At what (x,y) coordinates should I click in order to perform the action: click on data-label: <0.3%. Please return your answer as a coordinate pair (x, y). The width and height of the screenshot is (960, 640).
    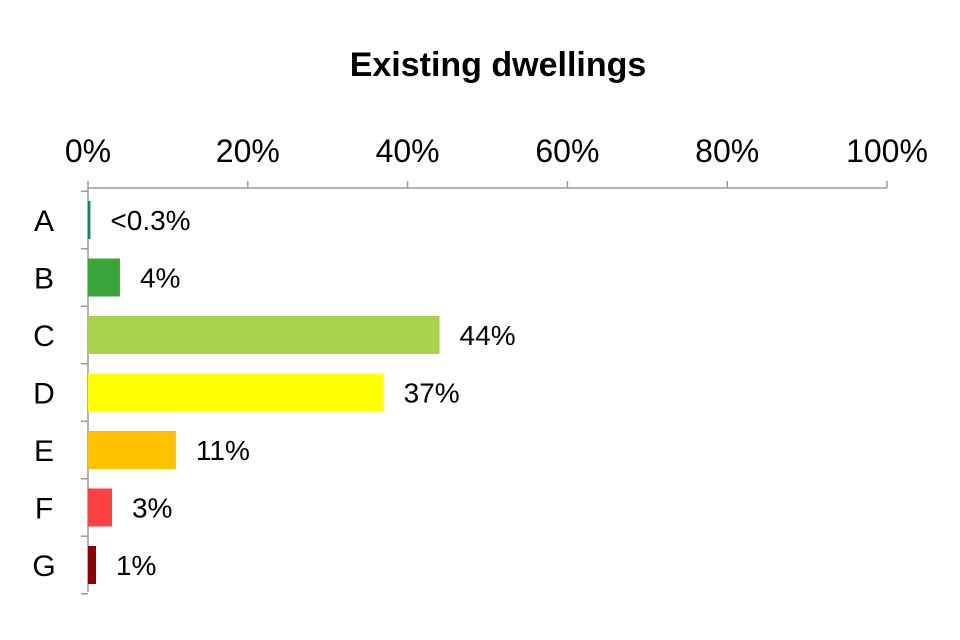
    Looking at the image, I should click on (150, 220).